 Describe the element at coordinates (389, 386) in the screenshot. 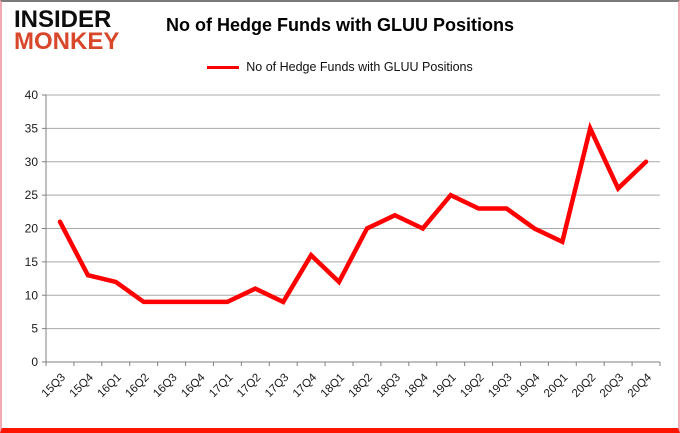

I see `x-axis-label: 18Q3` at that location.